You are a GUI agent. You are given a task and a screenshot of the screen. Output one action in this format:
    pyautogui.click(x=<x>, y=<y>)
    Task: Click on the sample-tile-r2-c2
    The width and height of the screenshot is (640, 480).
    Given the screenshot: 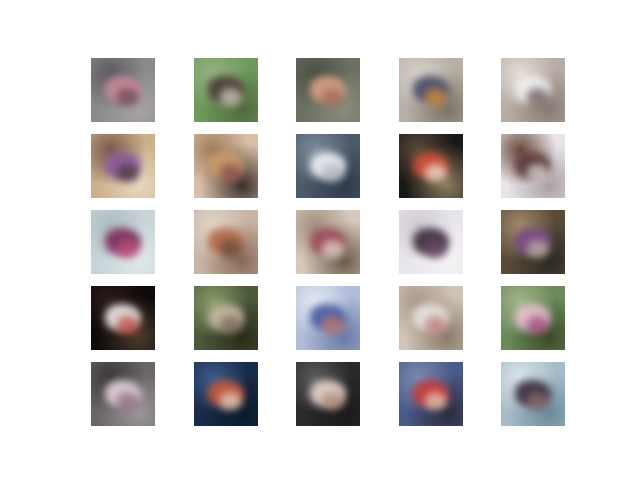 What is the action you would take?
    pyautogui.click(x=226, y=166)
    